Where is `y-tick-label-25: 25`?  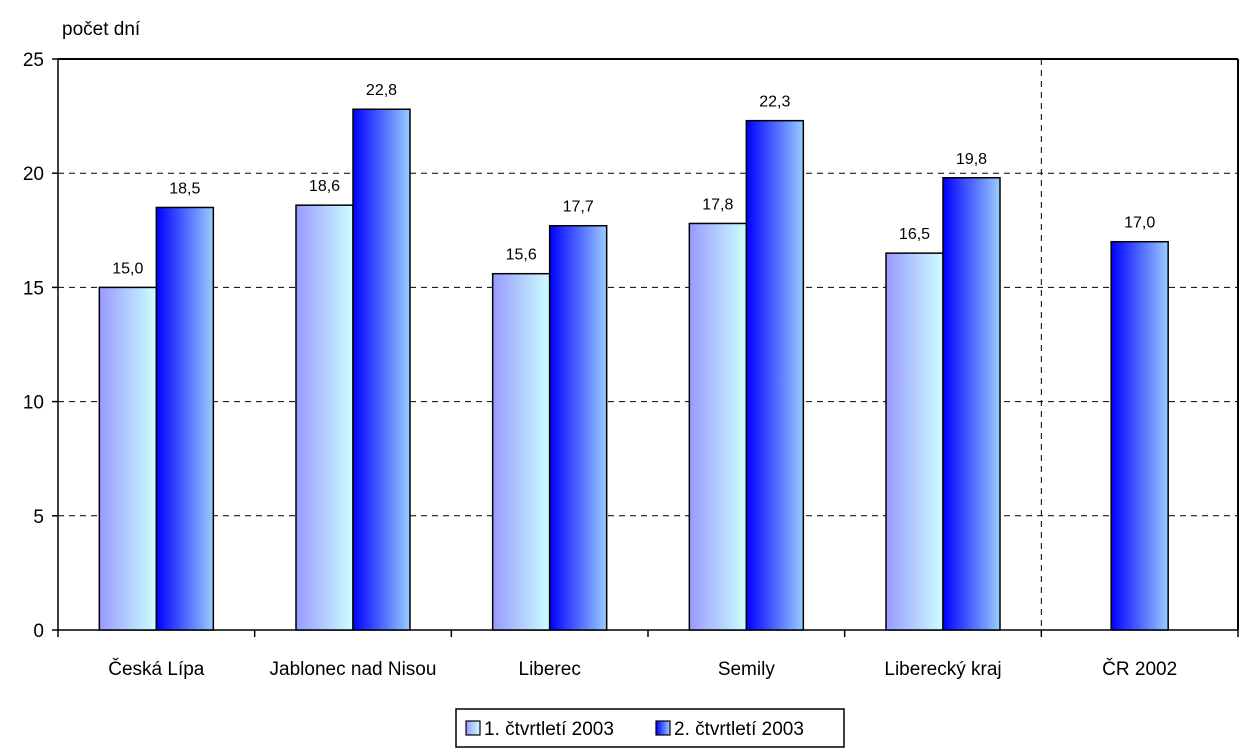 y-tick-label-25: 25 is located at coordinates (33, 60).